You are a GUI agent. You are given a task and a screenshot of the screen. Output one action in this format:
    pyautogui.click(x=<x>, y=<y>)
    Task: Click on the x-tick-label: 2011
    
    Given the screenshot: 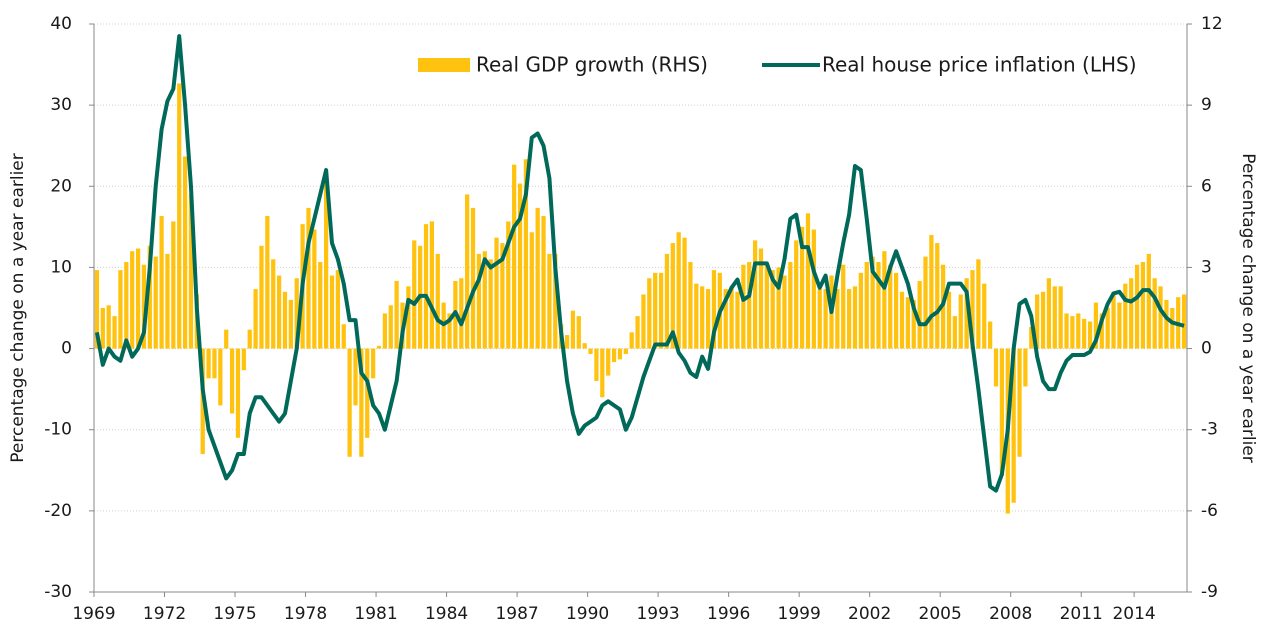 What is the action you would take?
    pyautogui.click(x=1081, y=614)
    